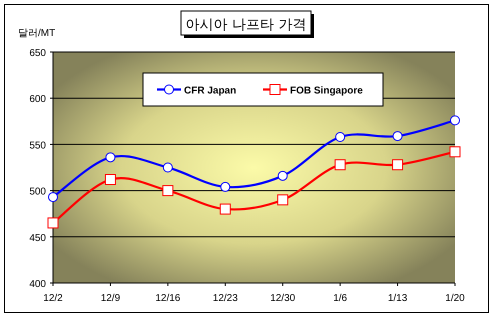 The width and height of the screenshot is (494, 320). Describe the element at coordinates (37, 100) in the screenshot. I see `y-tick-label: 600` at that location.